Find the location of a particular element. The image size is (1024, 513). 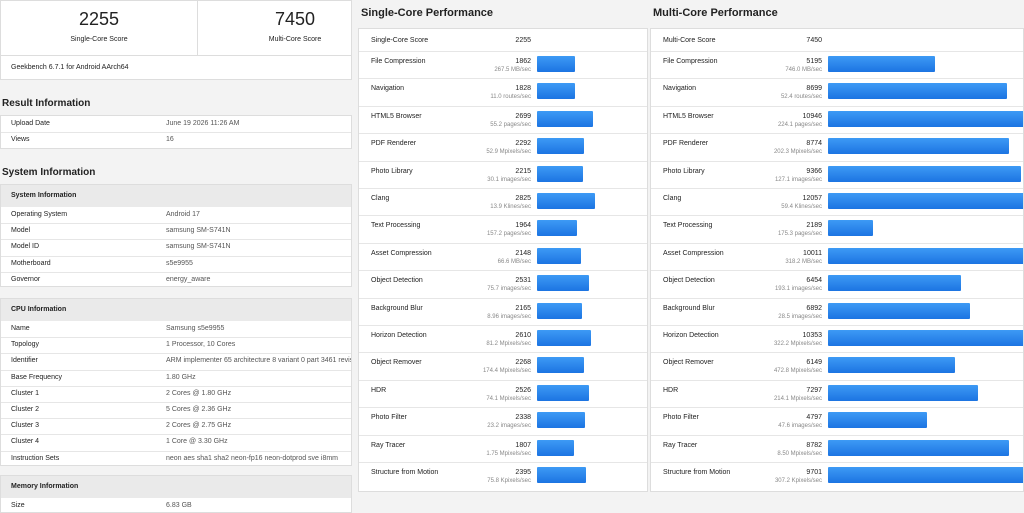

test-name: Photo Library is located at coordinates (684, 171).